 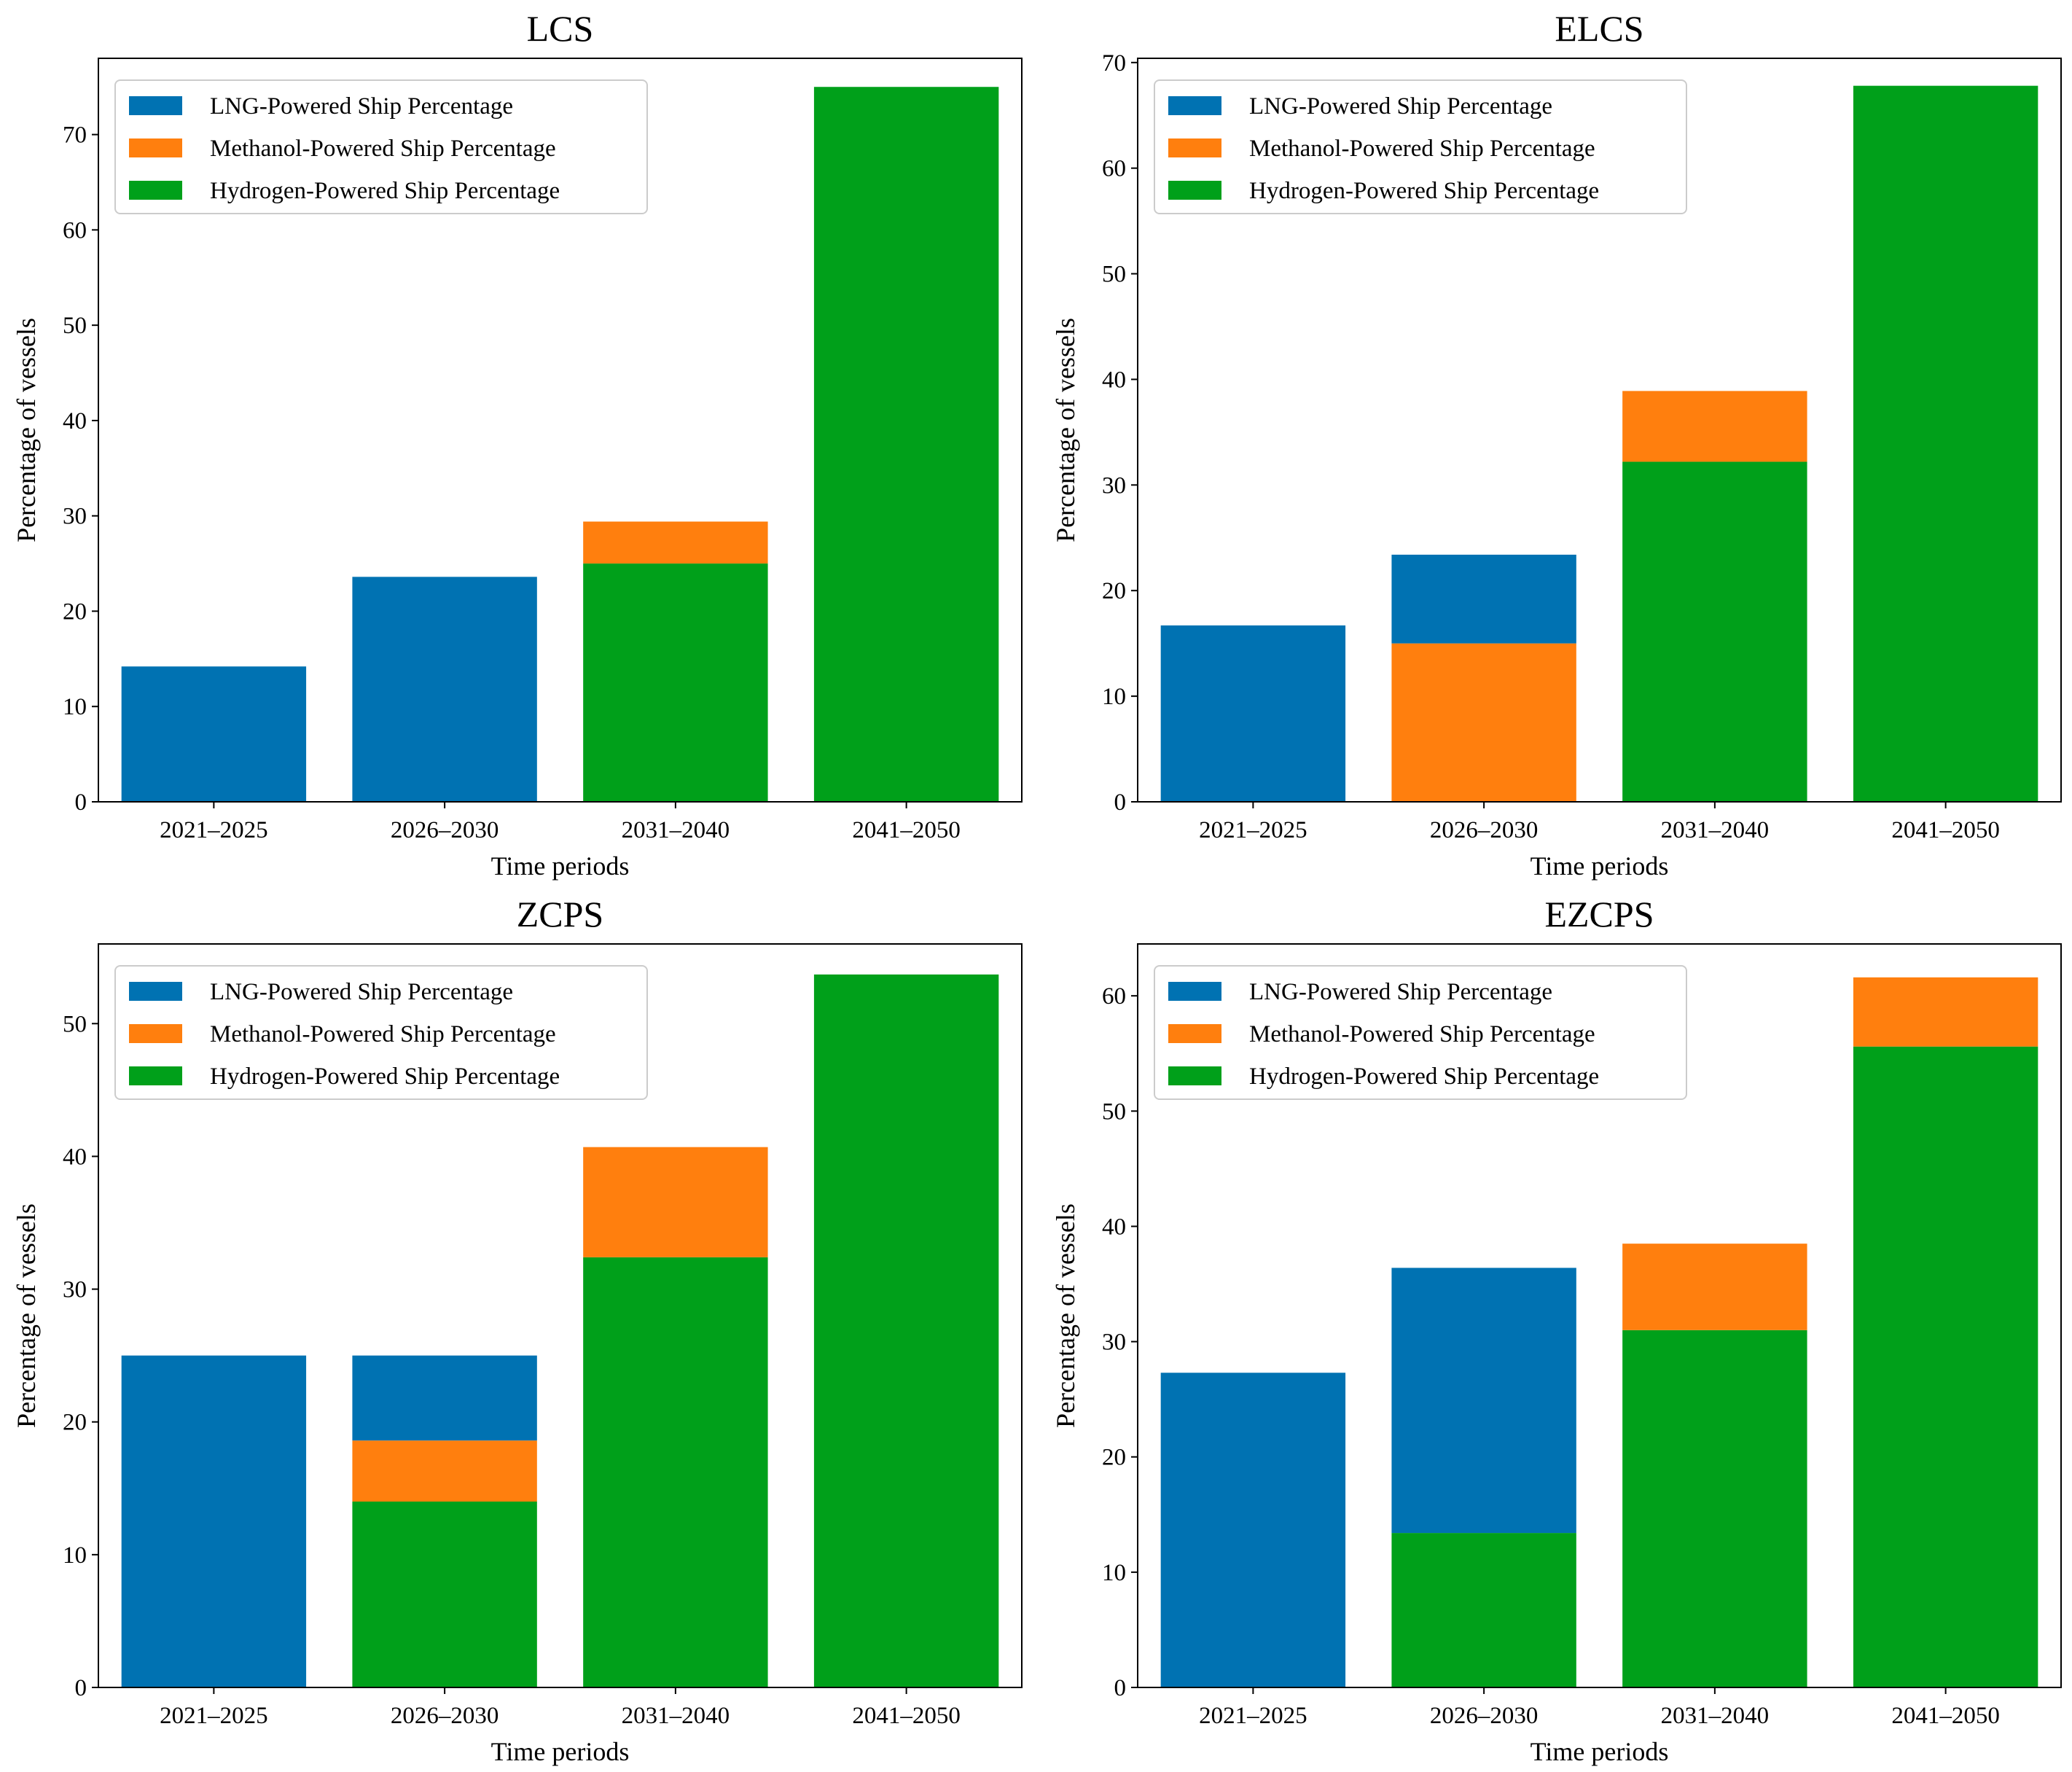 I want to click on chart-title: ELCS, so click(x=1599, y=28).